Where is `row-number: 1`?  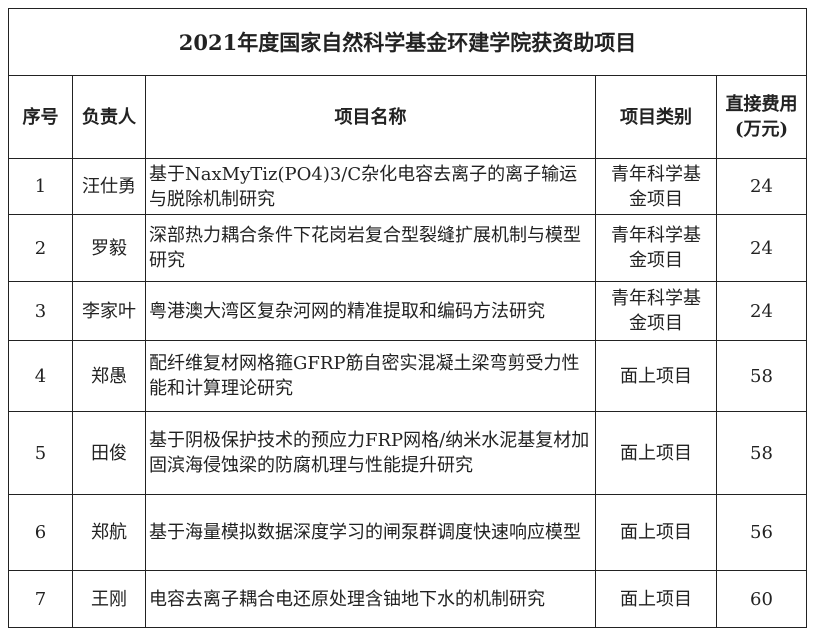
row-number: 1 is located at coordinates (40, 186).